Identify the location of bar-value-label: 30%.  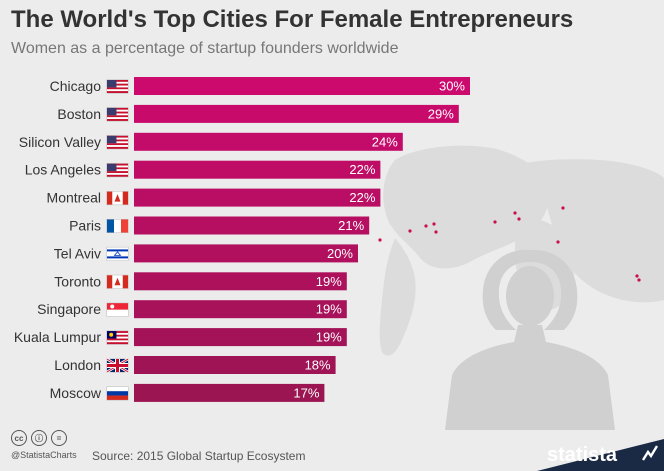
(452, 86).